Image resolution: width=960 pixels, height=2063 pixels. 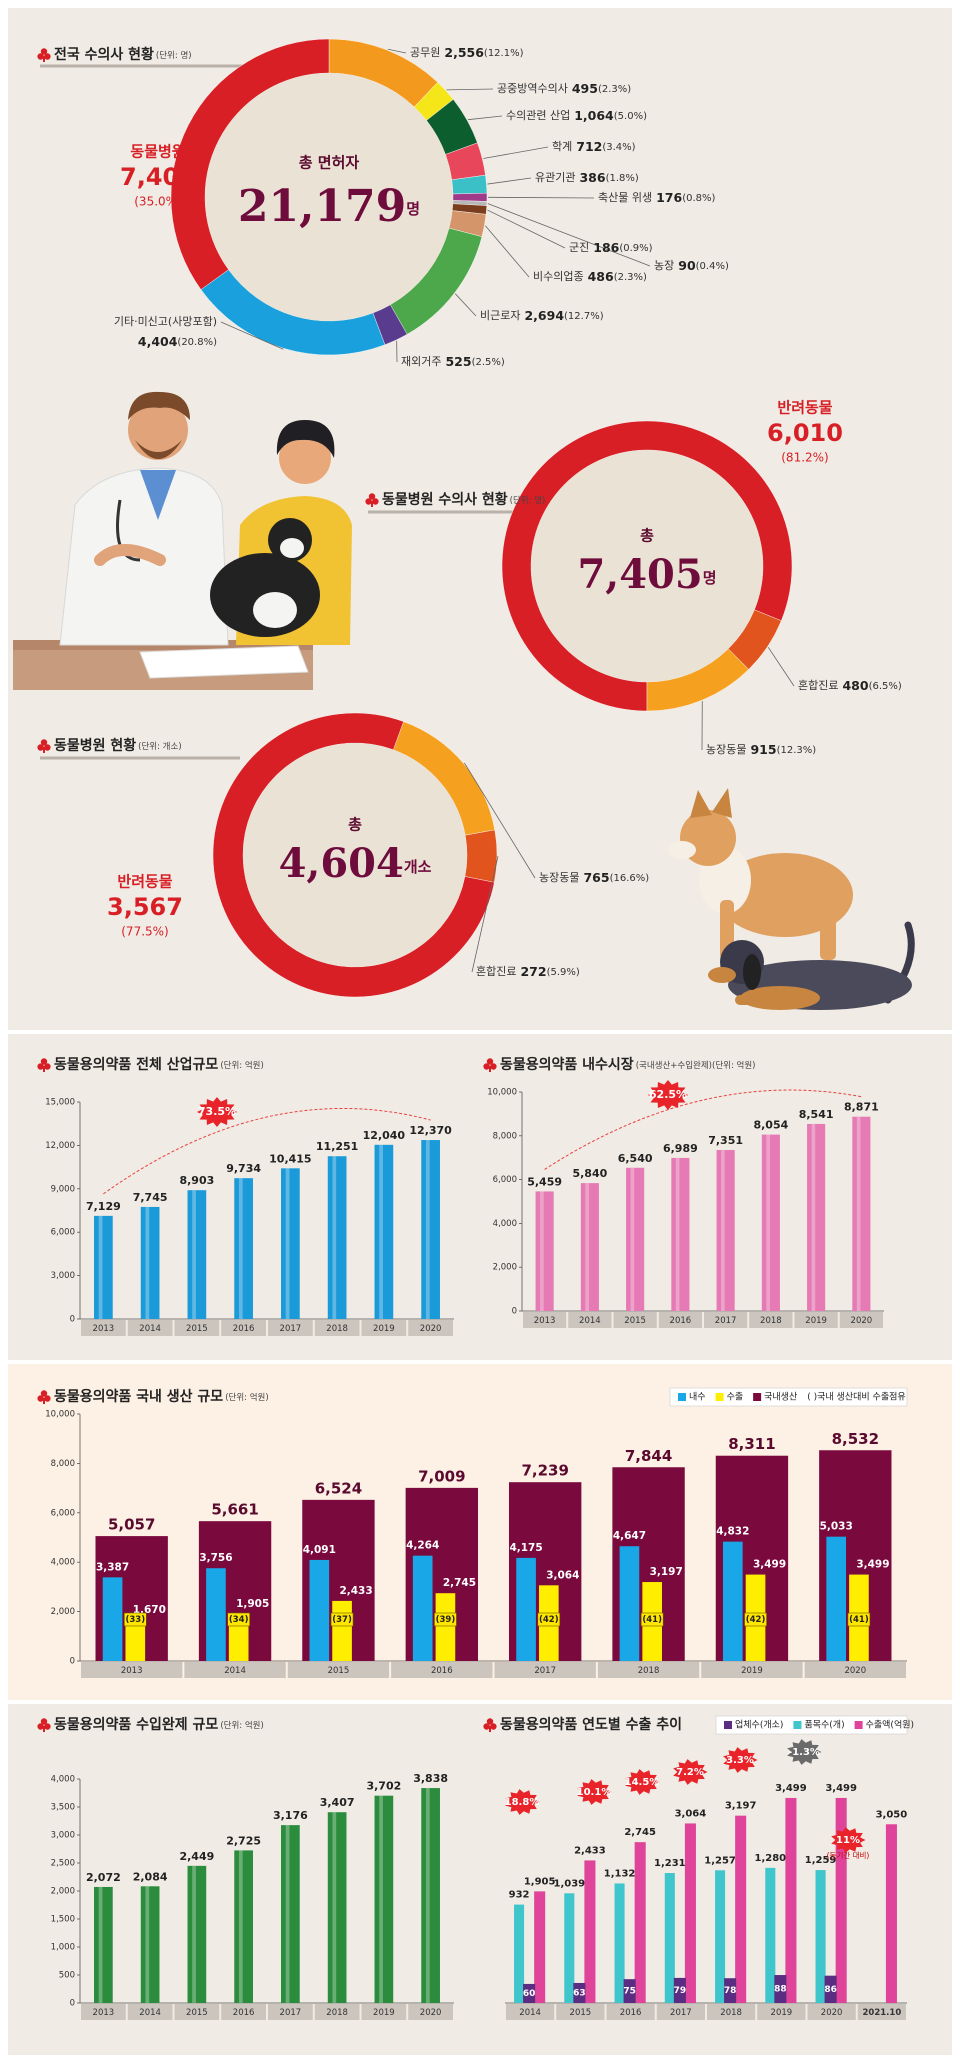 I want to click on slice-label: 농장동물 915(12.3%), so click(x=761, y=749).